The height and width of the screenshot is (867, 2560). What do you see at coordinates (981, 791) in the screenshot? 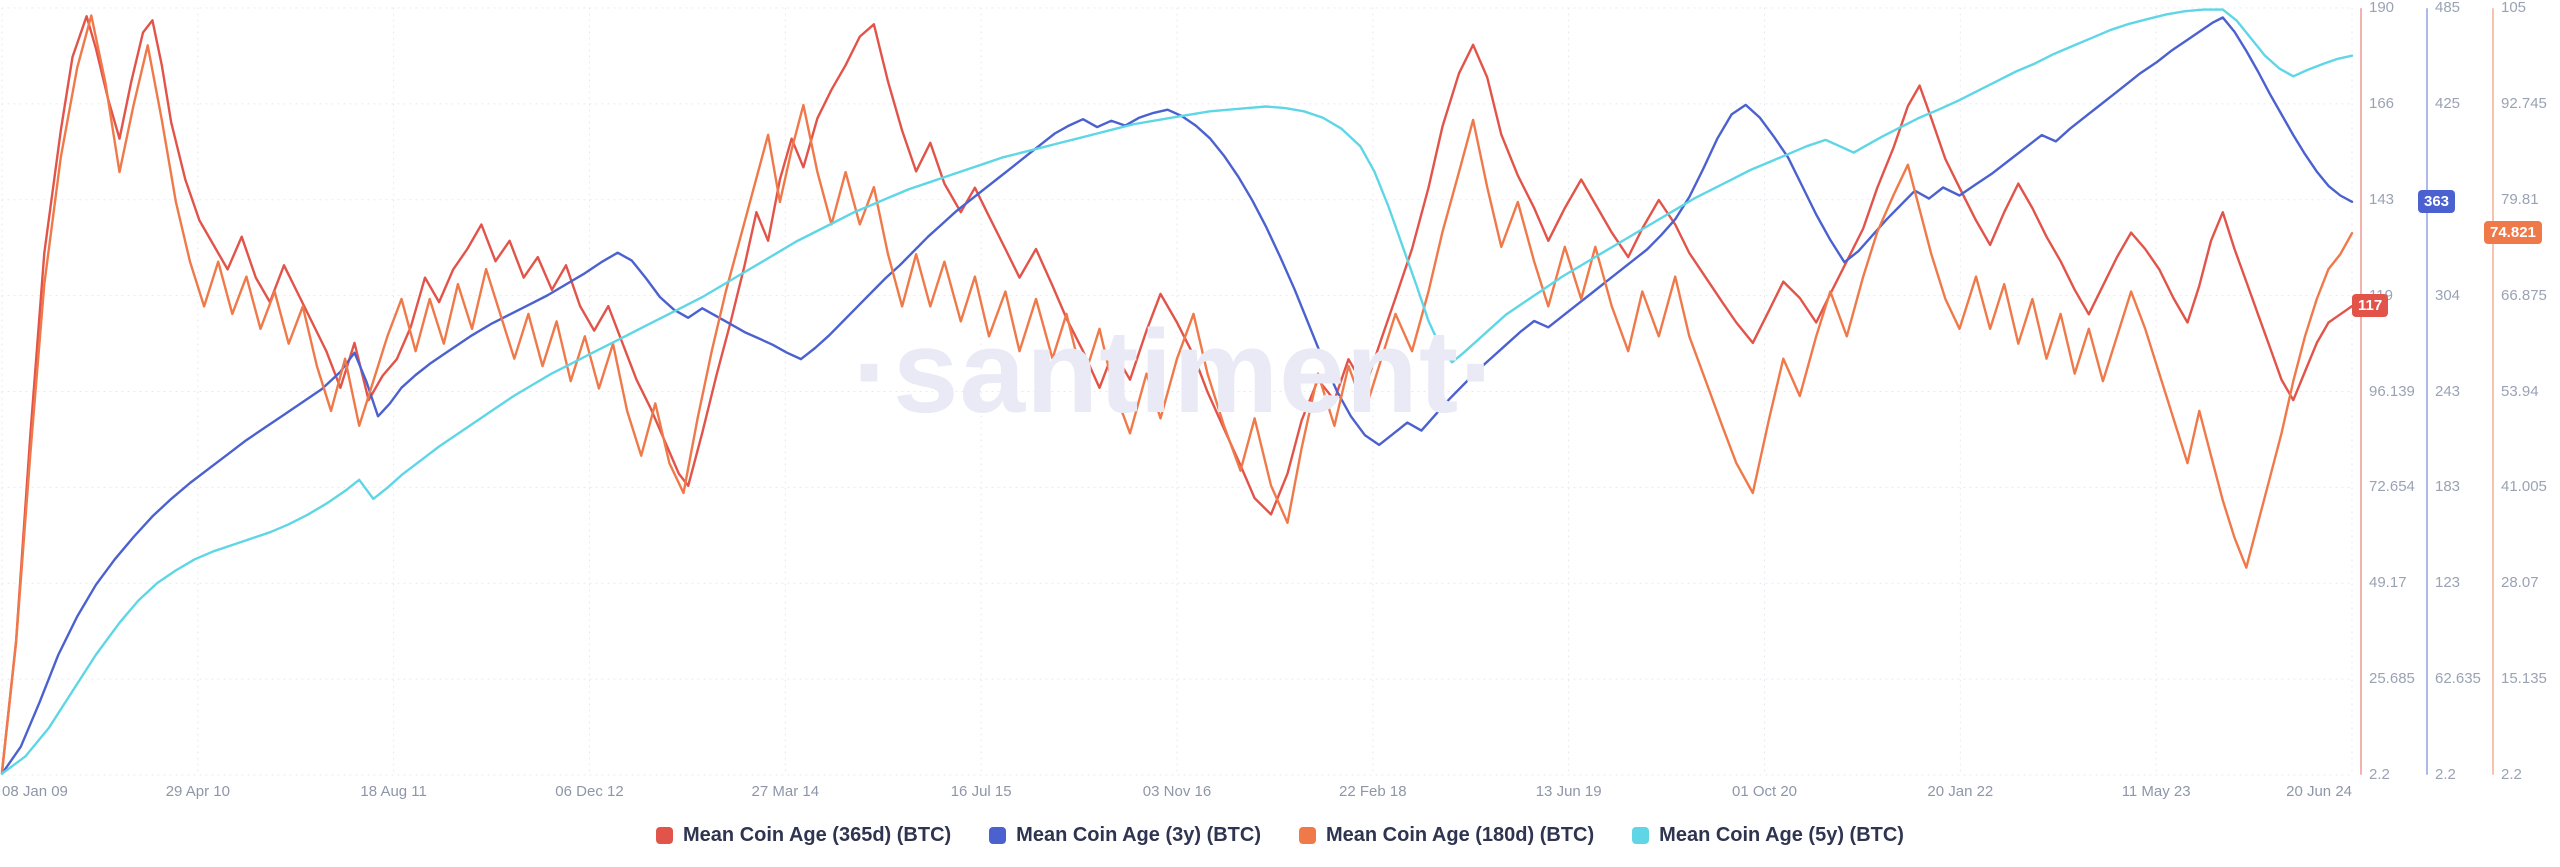
I see `x-axis-tick-label: 16 Jul 15` at bounding box center [981, 791].